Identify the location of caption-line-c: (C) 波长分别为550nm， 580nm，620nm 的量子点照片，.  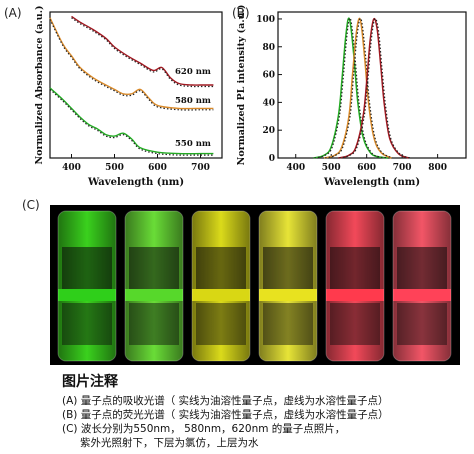
(204, 429).